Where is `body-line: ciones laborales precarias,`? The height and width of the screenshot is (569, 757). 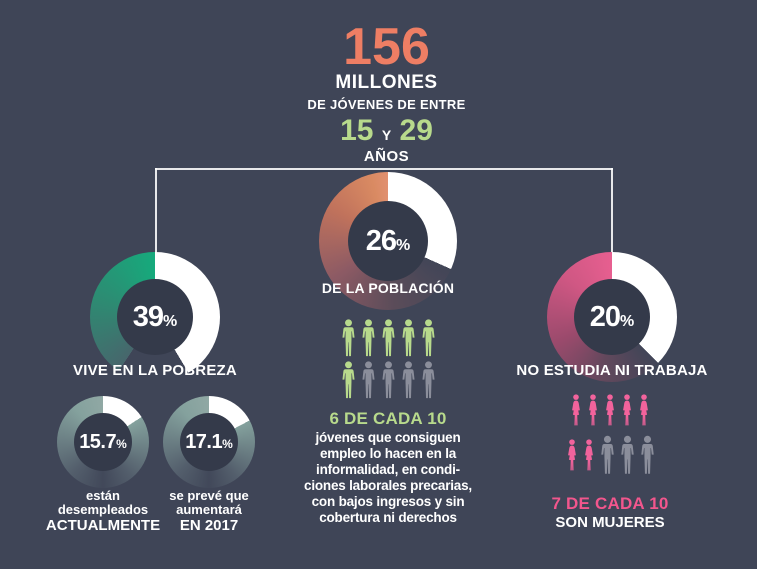 body-line: ciones laborales precarias, is located at coordinates (388, 485).